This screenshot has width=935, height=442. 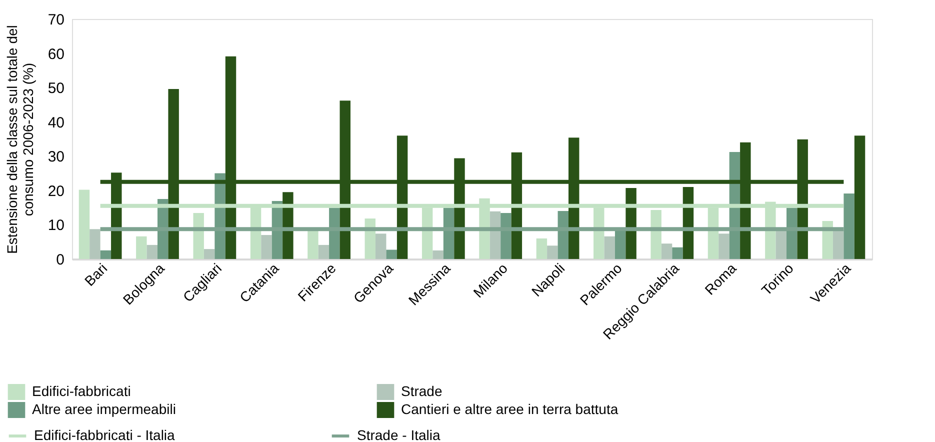 I want to click on y-tick-label: 30, so click(x=56, y=157).